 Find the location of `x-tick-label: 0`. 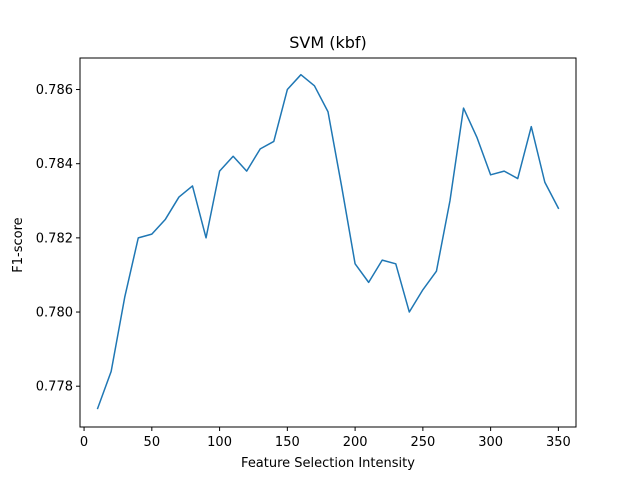

x-tick-label: 0 is located at coordinates (84, 442).